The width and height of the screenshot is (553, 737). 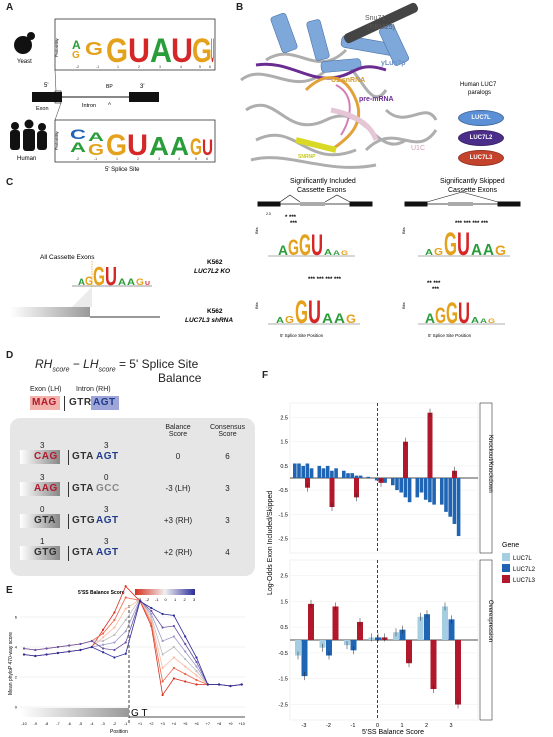 I want to click on e-ytick: 6, so click(x=16, y=617).